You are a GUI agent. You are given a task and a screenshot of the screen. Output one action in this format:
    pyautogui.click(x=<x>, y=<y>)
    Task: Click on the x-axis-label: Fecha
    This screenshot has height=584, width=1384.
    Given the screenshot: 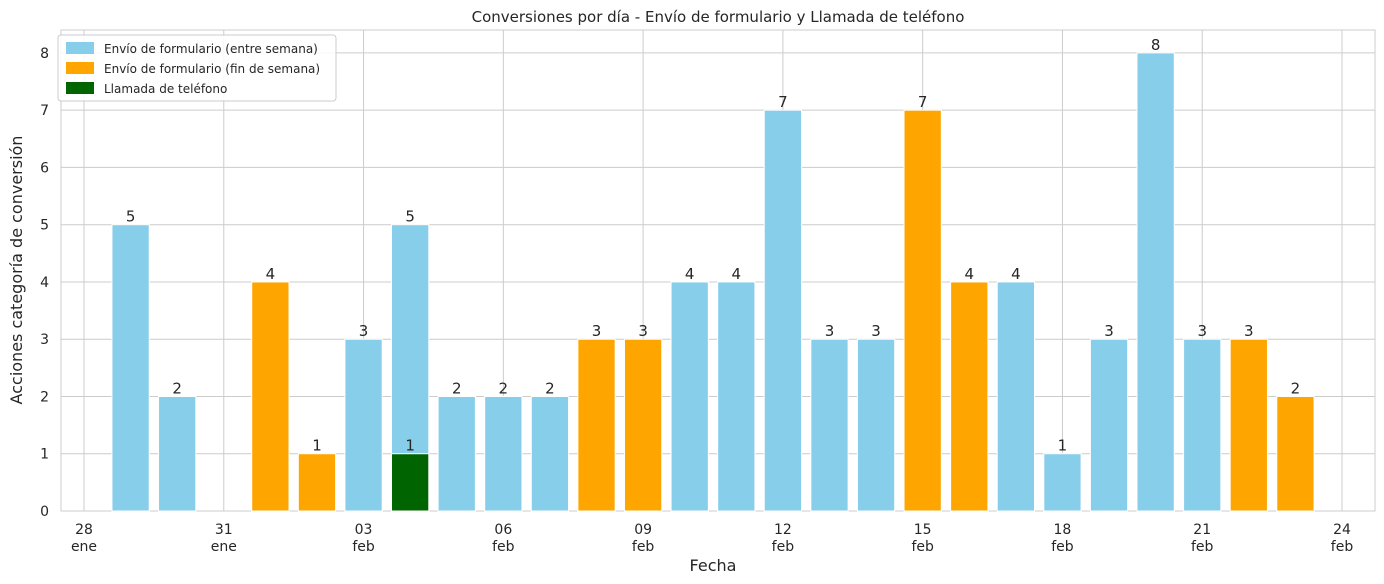 What is the action you would take?
    pyautogui.click(x=713, y=565)
    